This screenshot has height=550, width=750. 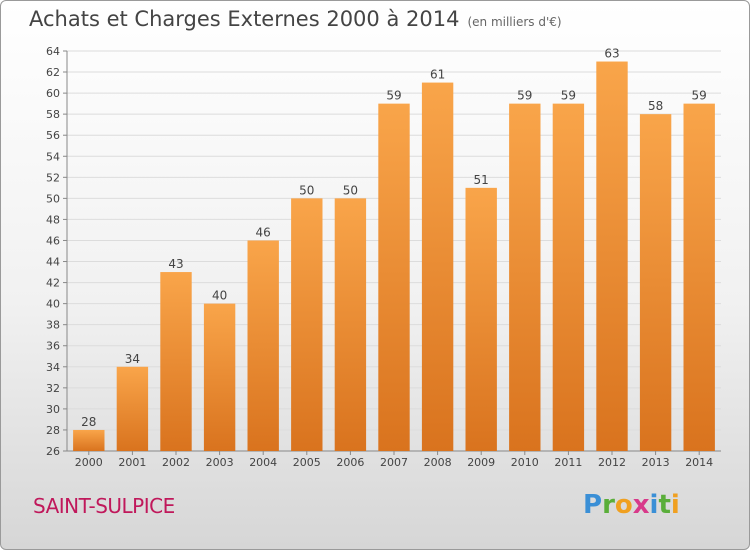 What do you see at coordinates (525, 277) in the screenshot?
I see `bar-2010` at bounding box center [525, 277].